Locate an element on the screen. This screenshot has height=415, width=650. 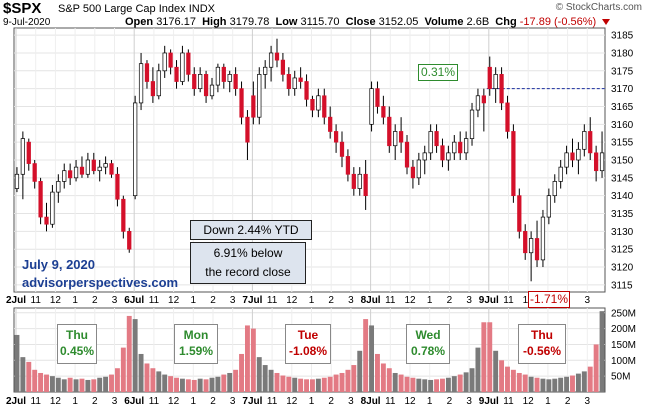
day-name: Mon is located at coordinates (196, 335).